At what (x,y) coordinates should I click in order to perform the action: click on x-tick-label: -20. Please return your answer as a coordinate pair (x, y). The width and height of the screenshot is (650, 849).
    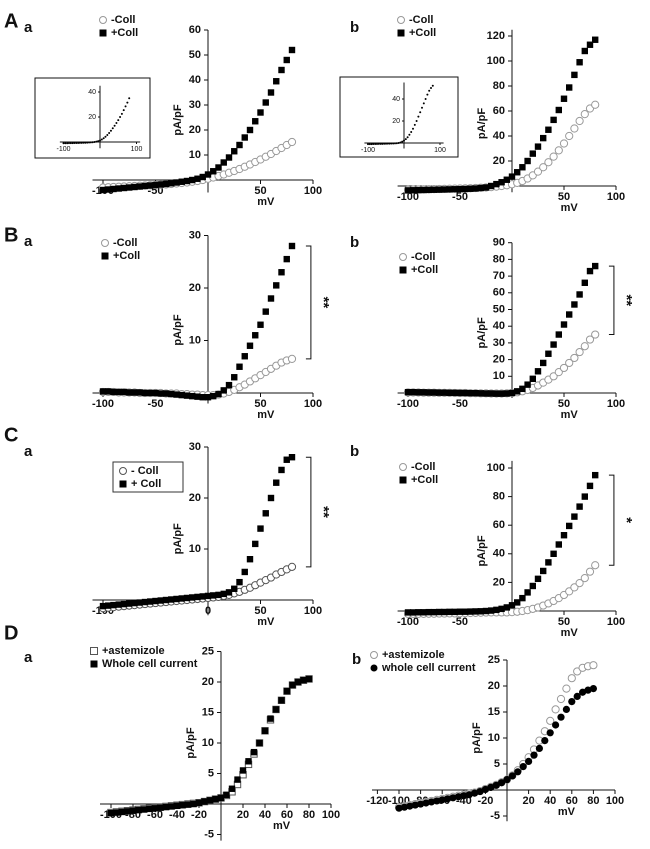
    Looking at the image, I should click on (199, 815).